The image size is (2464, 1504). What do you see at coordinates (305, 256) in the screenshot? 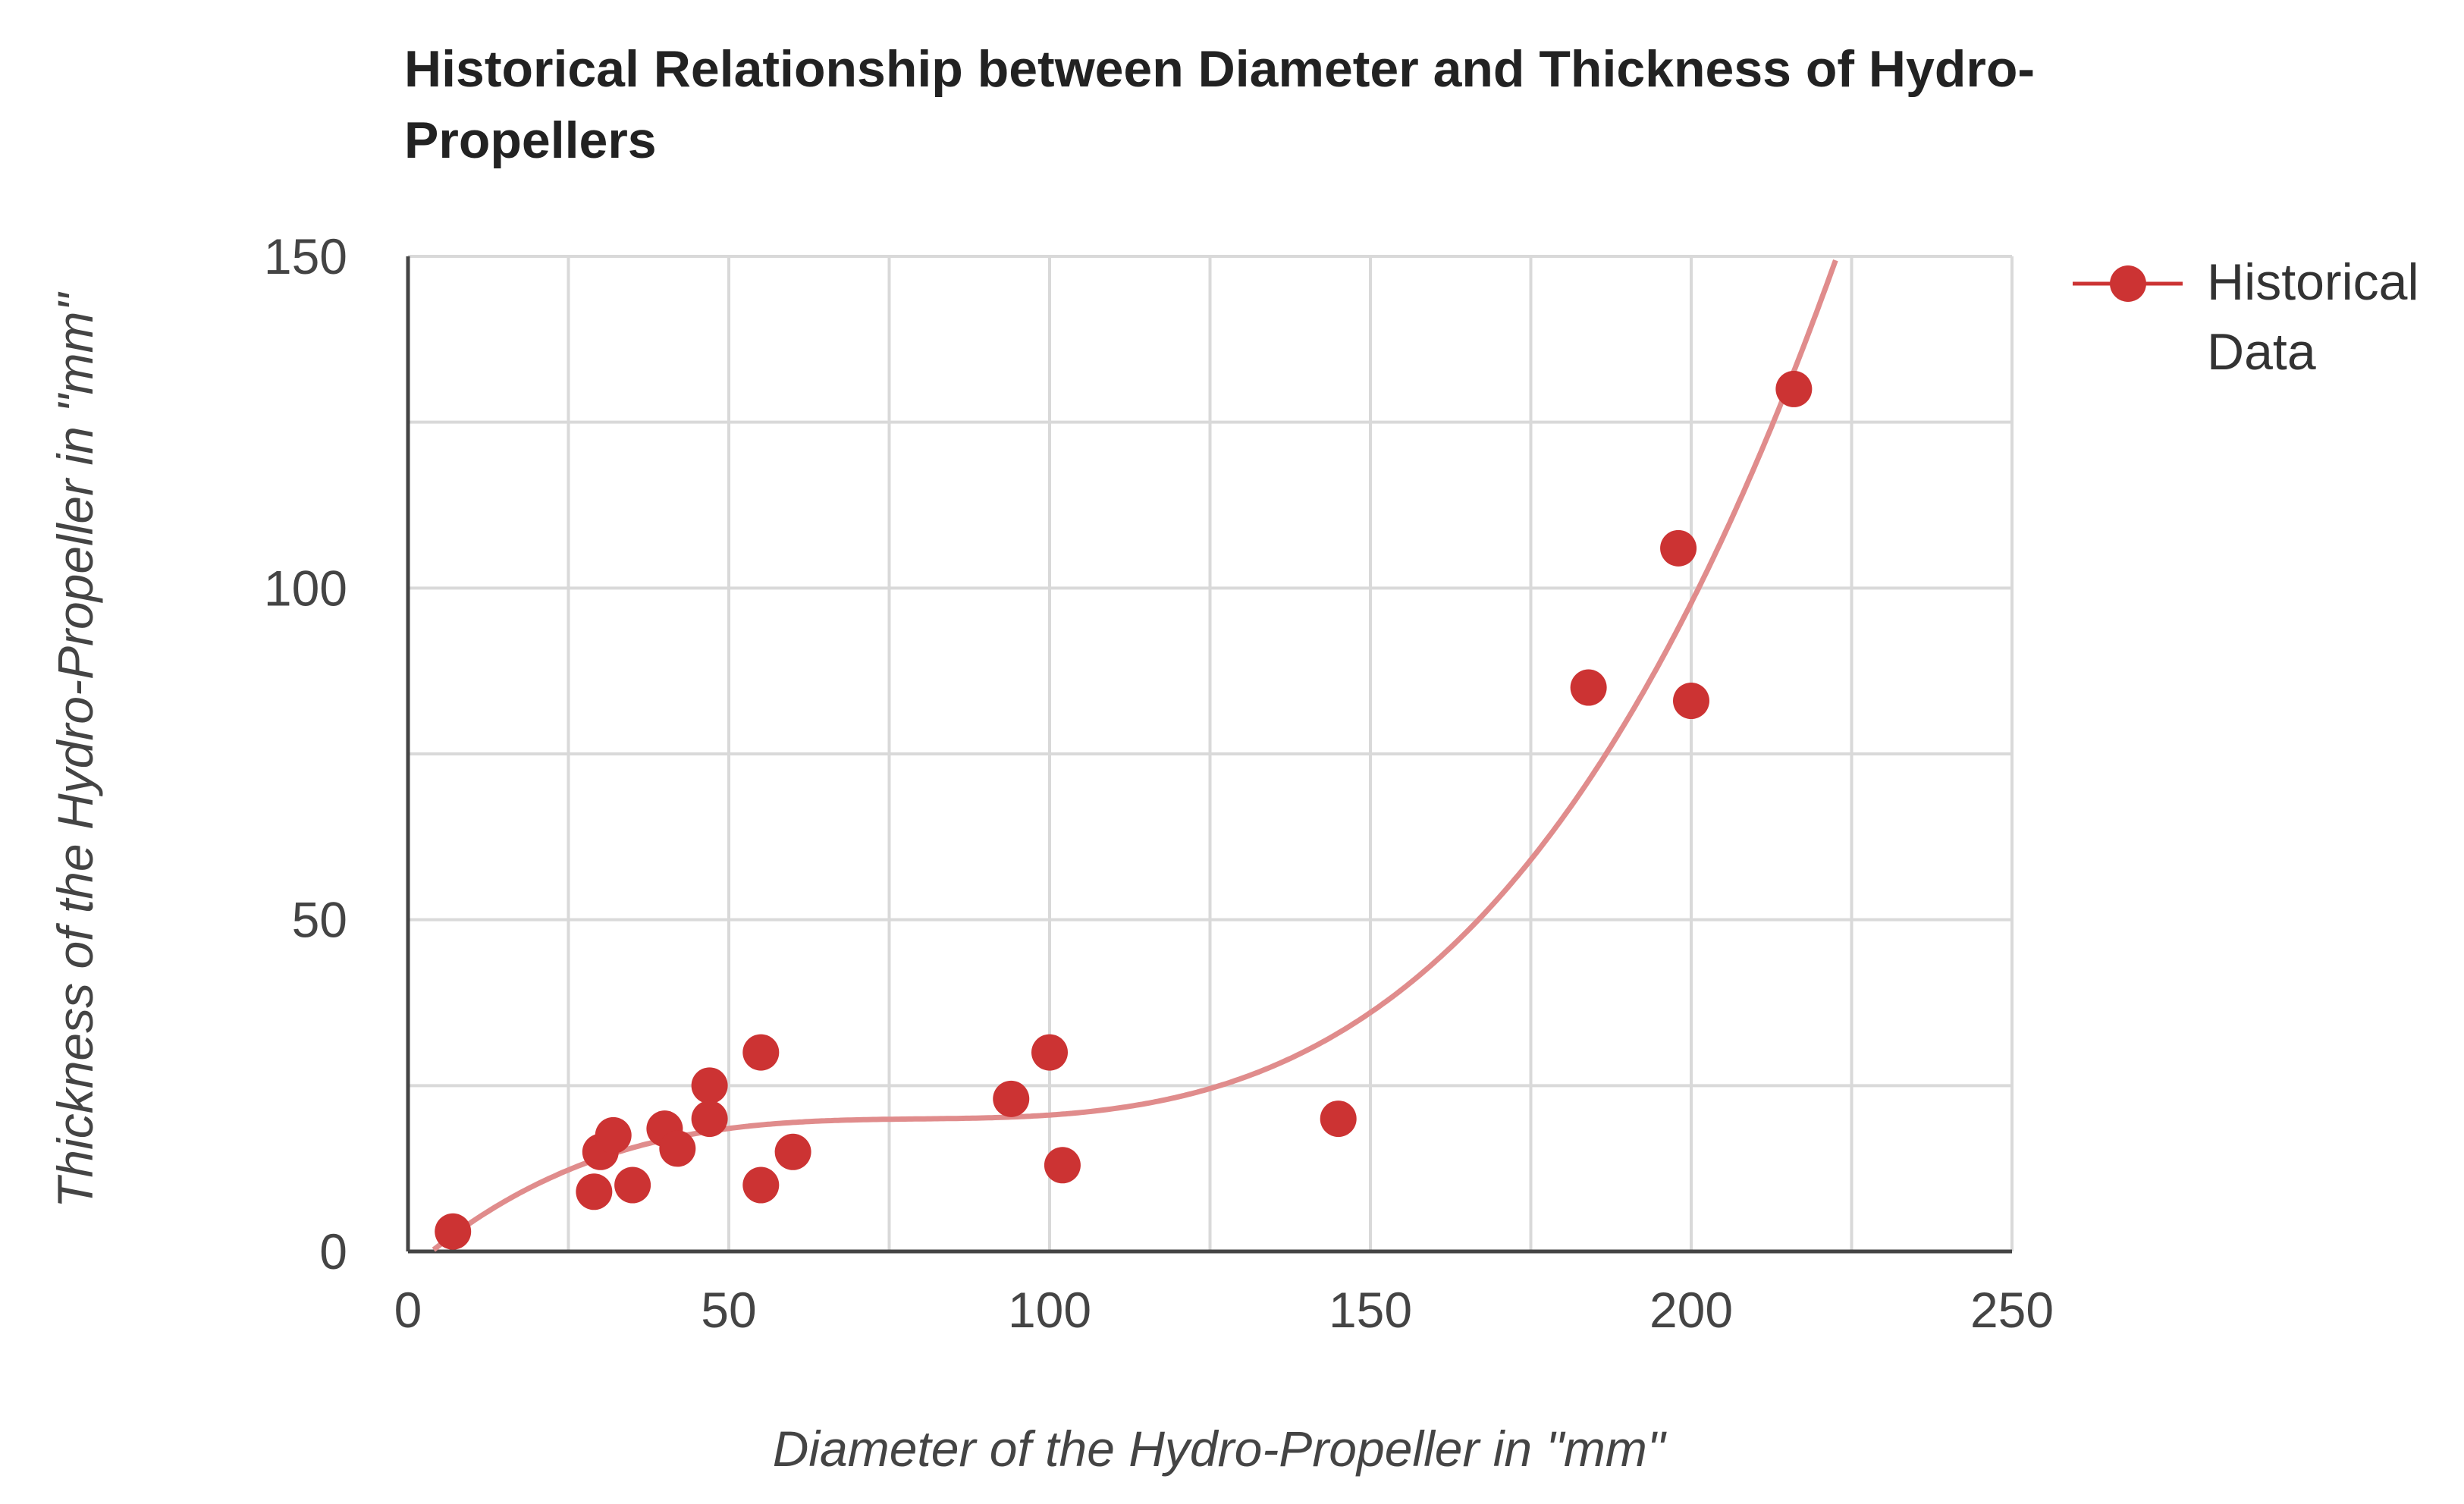
I see `y-tick-label: 150` at bounding box center [305, 256].